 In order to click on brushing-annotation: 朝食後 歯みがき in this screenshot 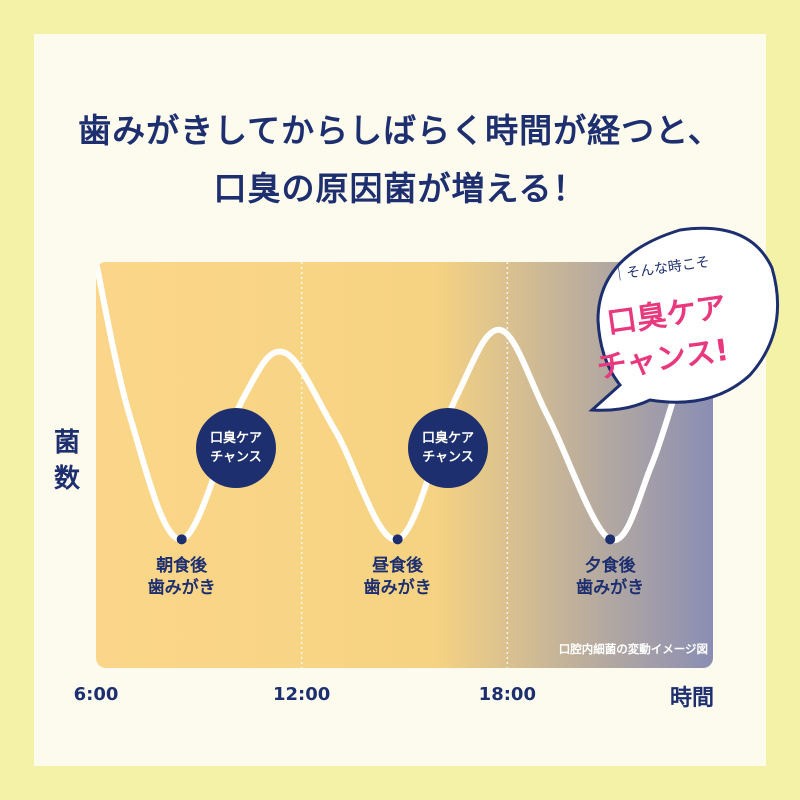, I will do `click(181, 577)`.